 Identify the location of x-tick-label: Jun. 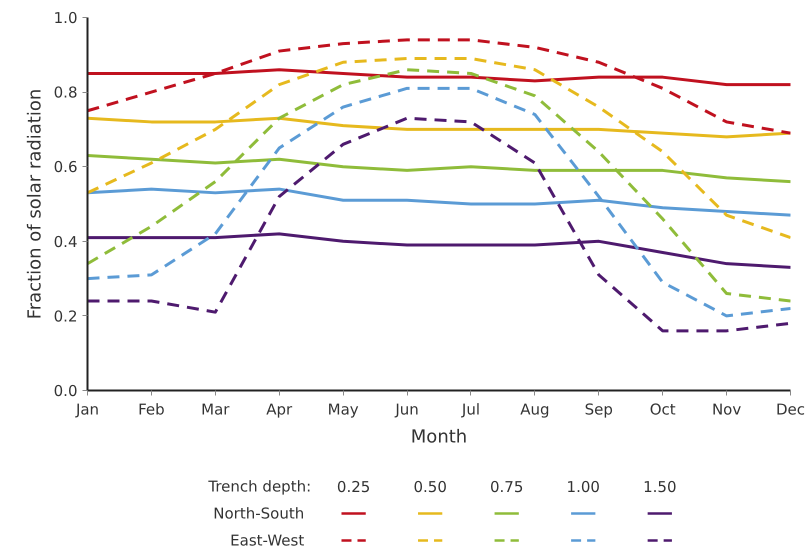
(406, 409).